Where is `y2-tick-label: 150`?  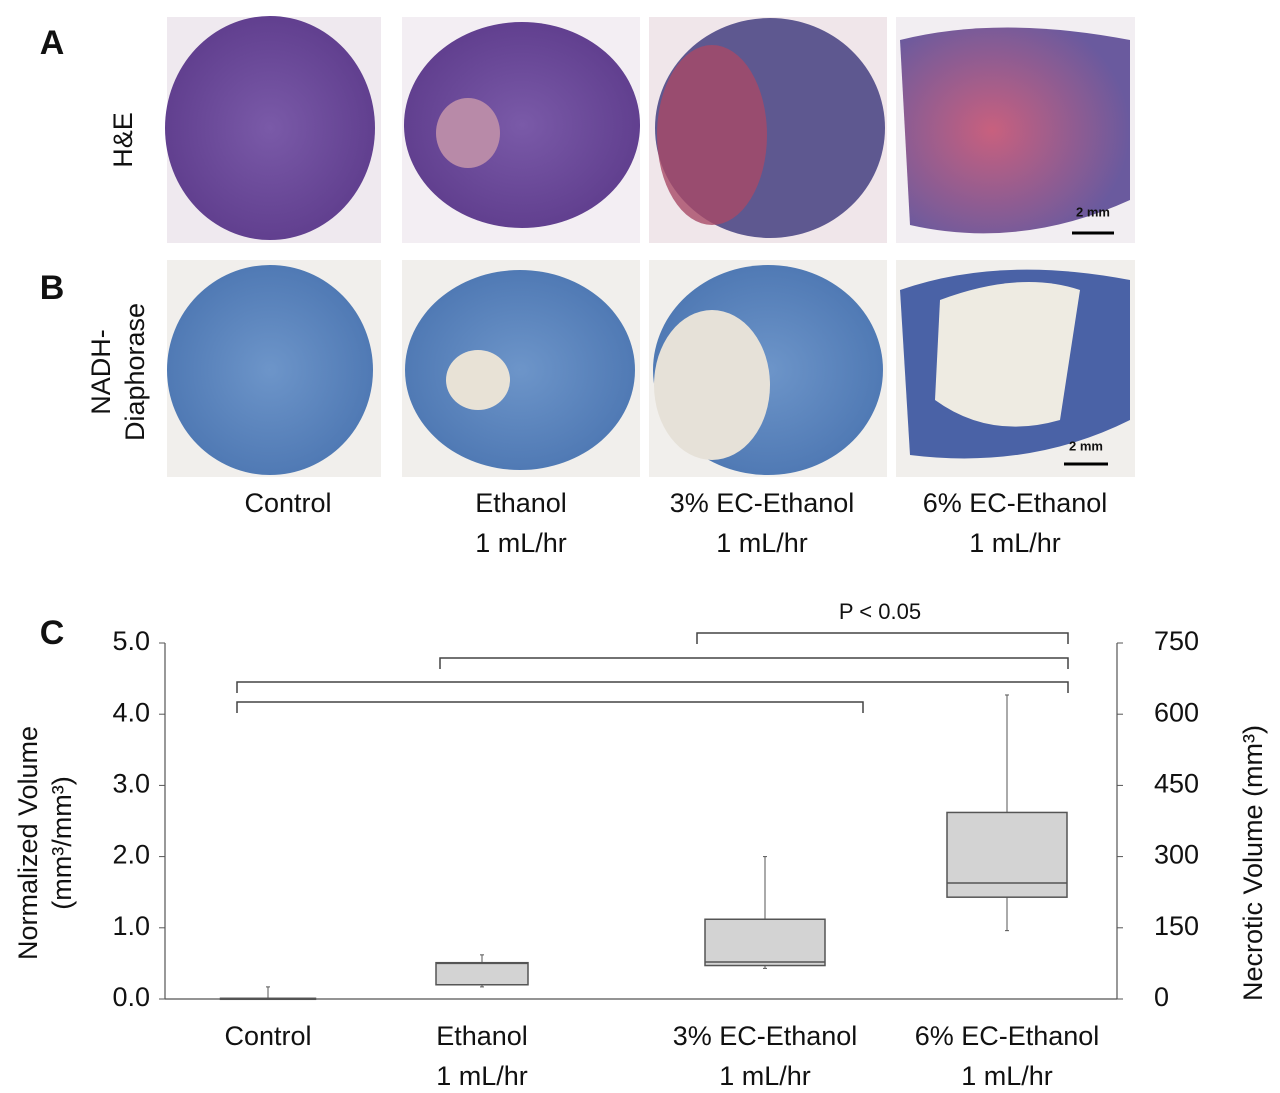
y2-tick-label: 150 is located at coordinates (1176, 926).